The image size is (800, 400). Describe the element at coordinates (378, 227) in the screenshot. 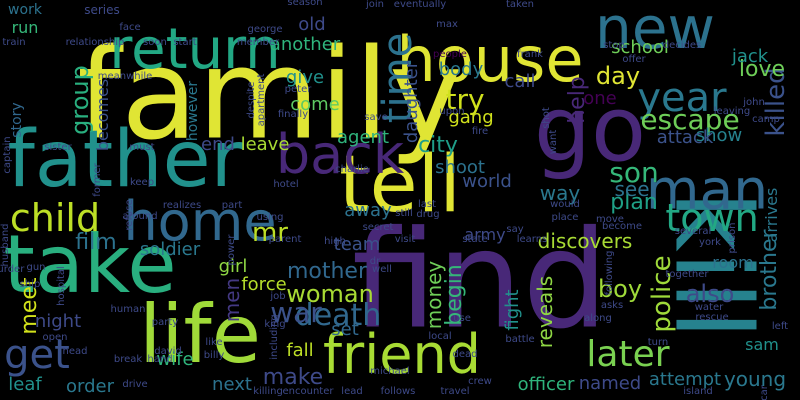

I see `word-secret: secret` at that location.